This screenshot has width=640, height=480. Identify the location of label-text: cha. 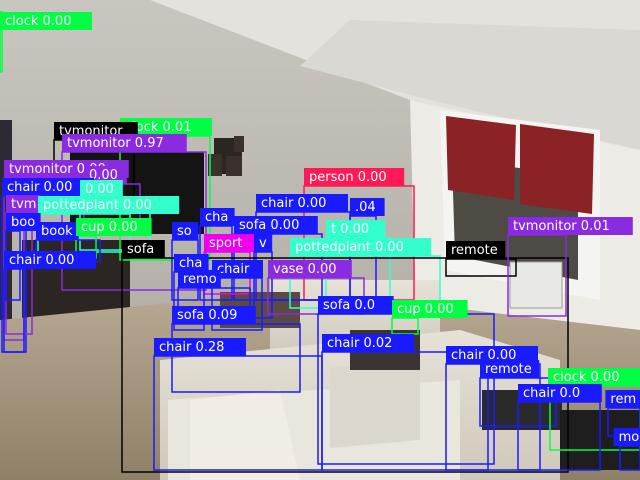
(190, 263).